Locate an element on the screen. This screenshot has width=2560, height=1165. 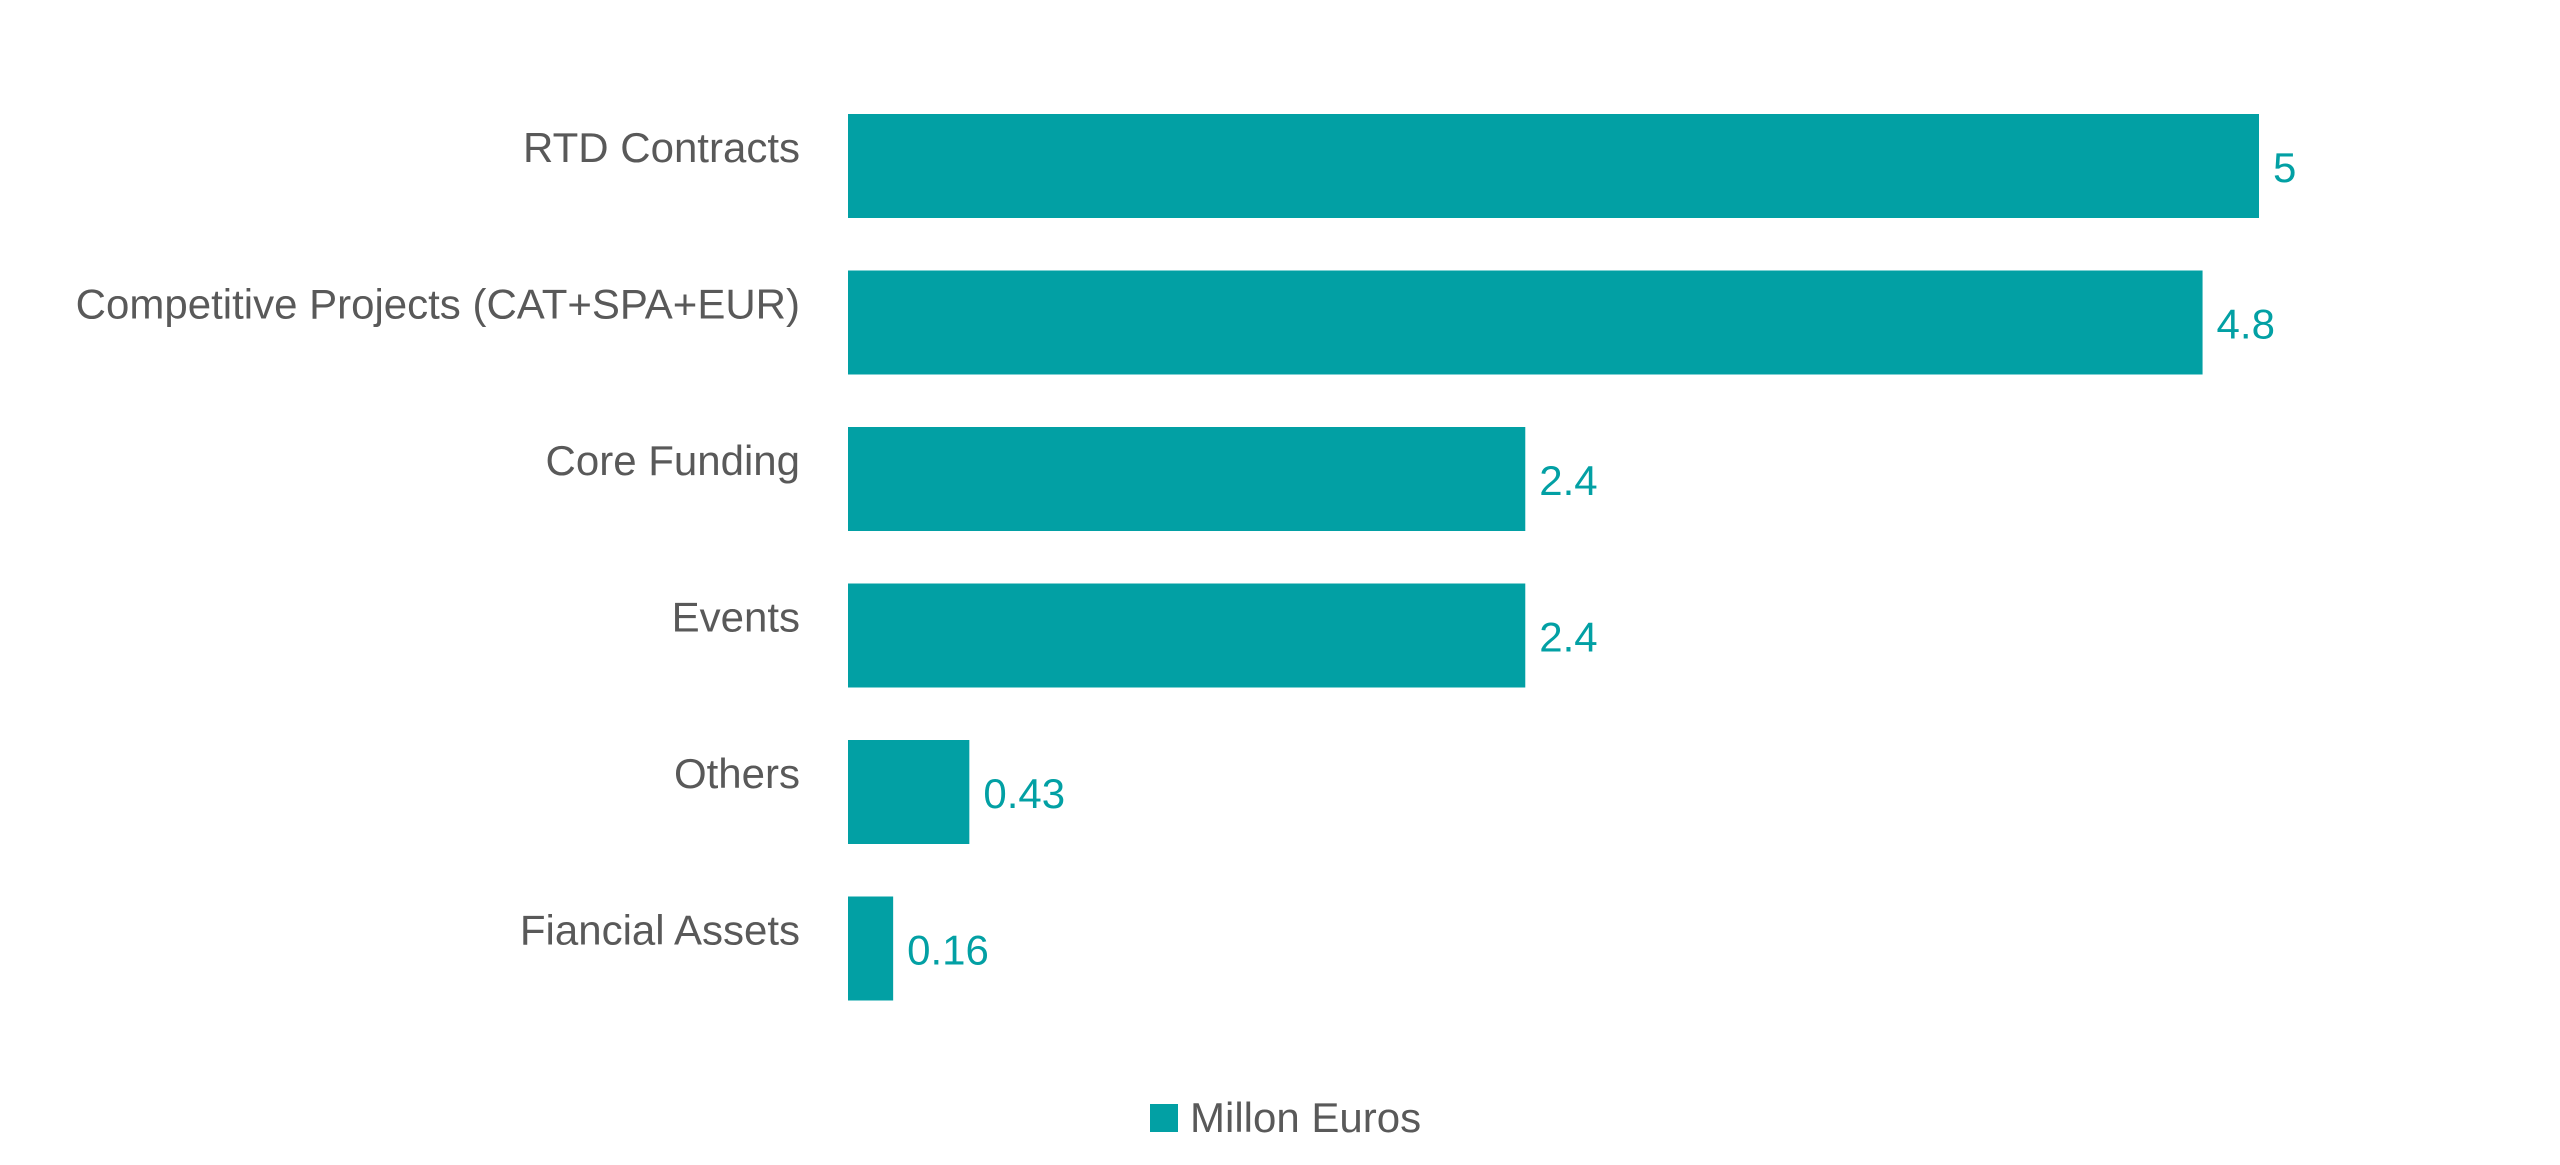
value-label: 5 is located at coordinates (2284, 167).